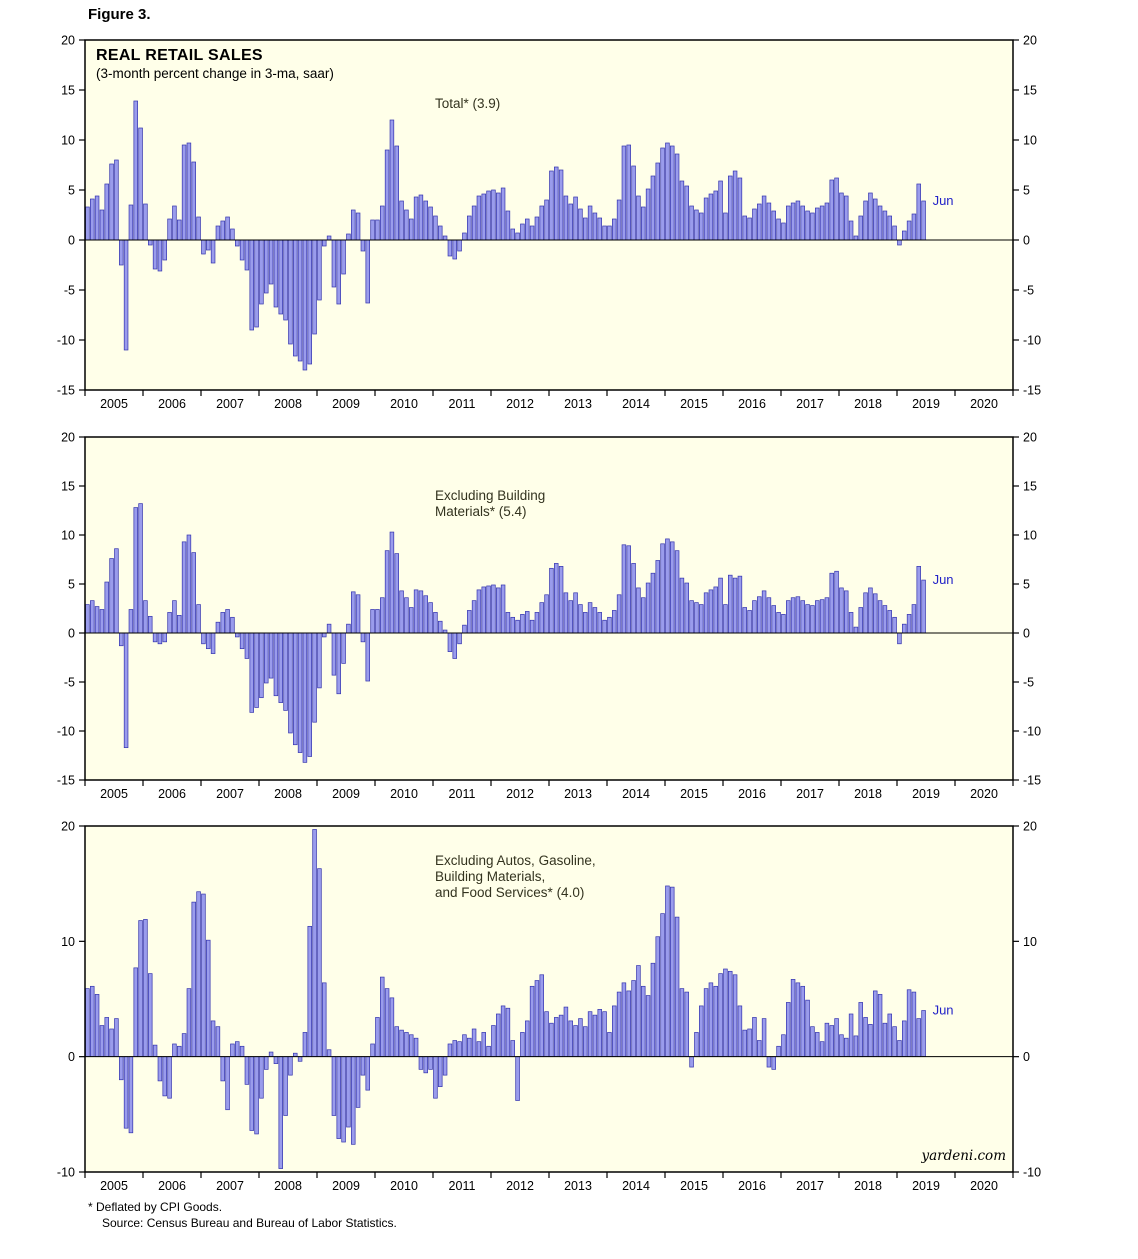 This screenshot has height=1259, width=1138. Describe the element at coordinates (71, 634) in the screenshot. I see `y-axis-label-left: 0` at that location.